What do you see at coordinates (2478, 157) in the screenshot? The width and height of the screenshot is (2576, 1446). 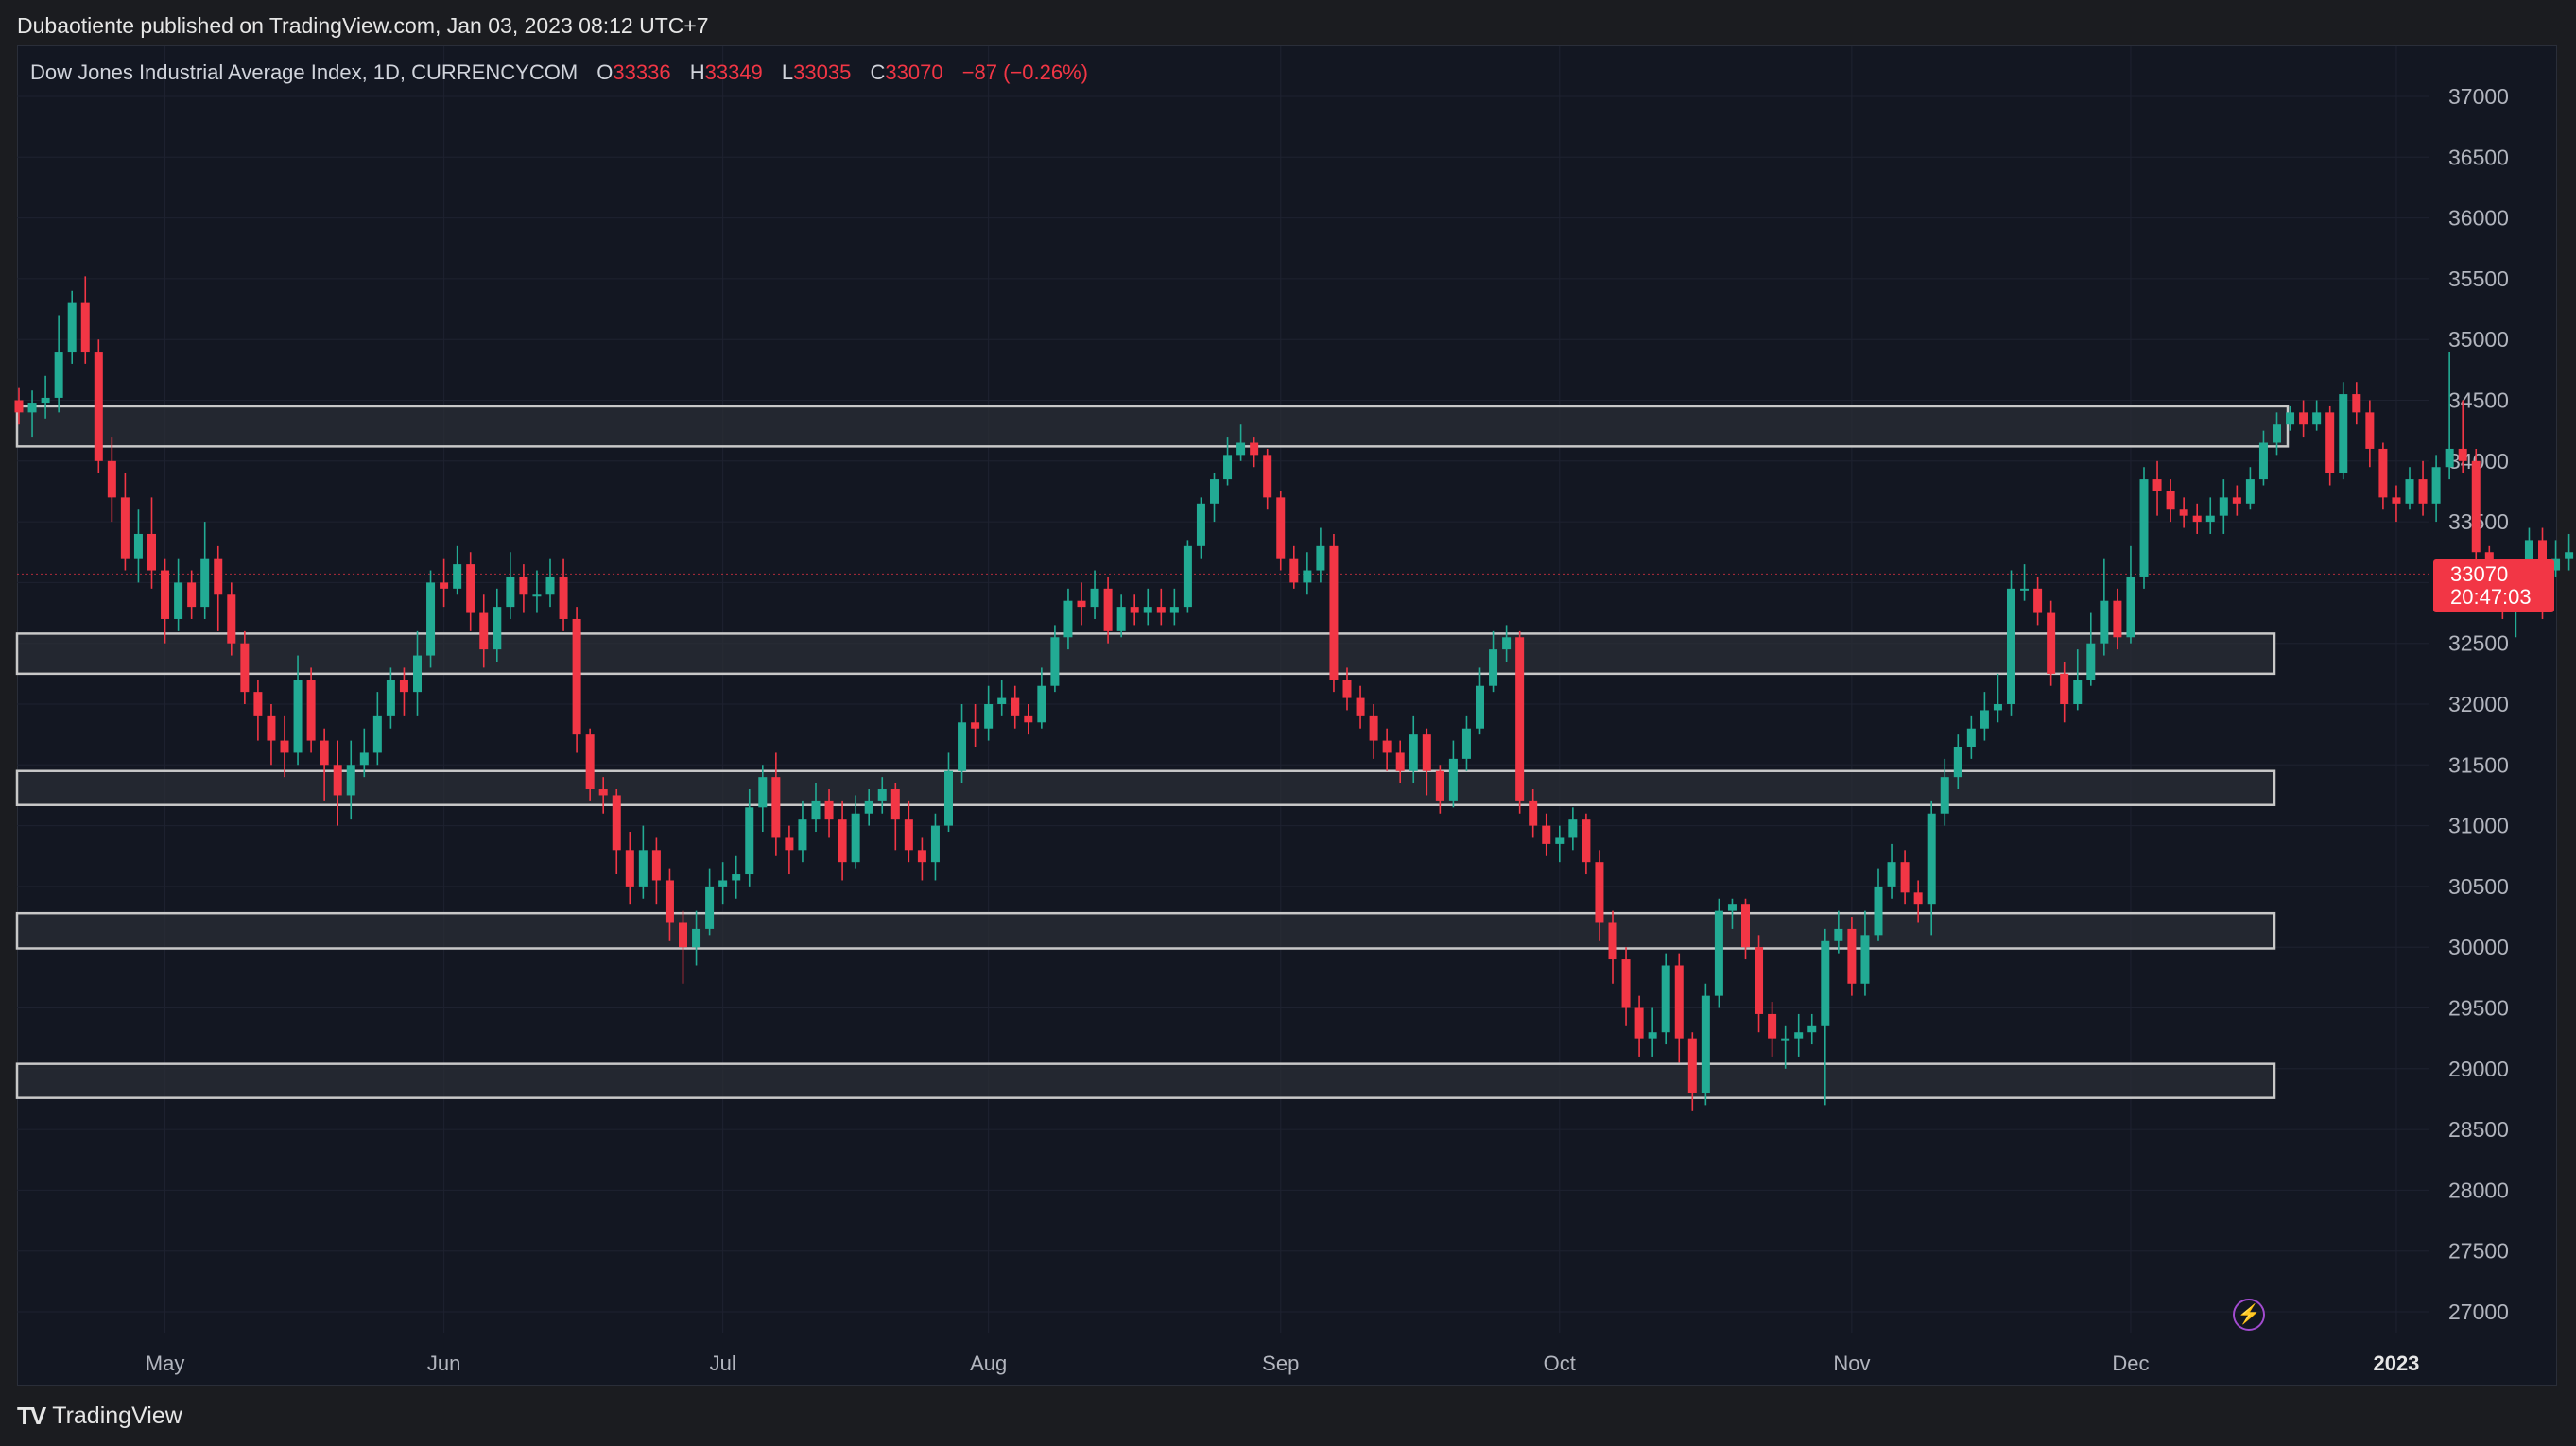 I see `y-tick-label: 36500` at bounding box center [2478, 157].